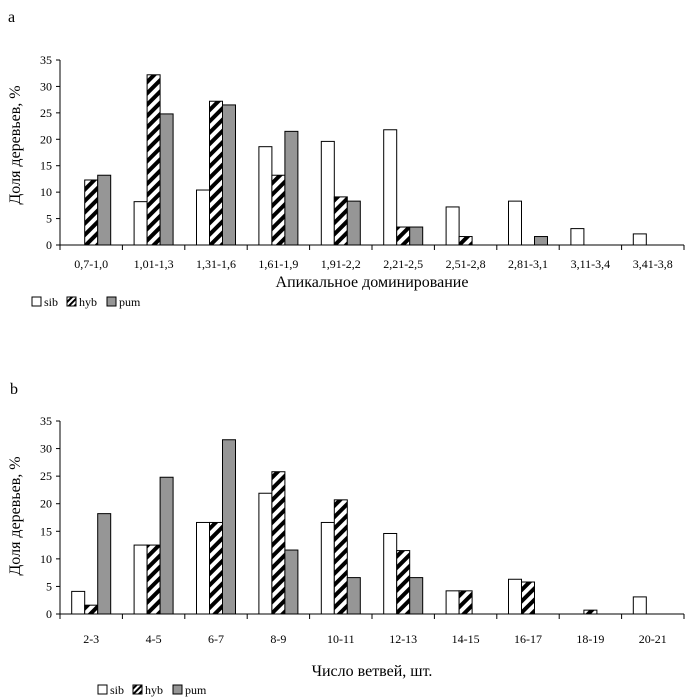 This screenshot has height=699, width=686. I want to click on x-tick-label: 2,21-2,5, so click(403, 264).